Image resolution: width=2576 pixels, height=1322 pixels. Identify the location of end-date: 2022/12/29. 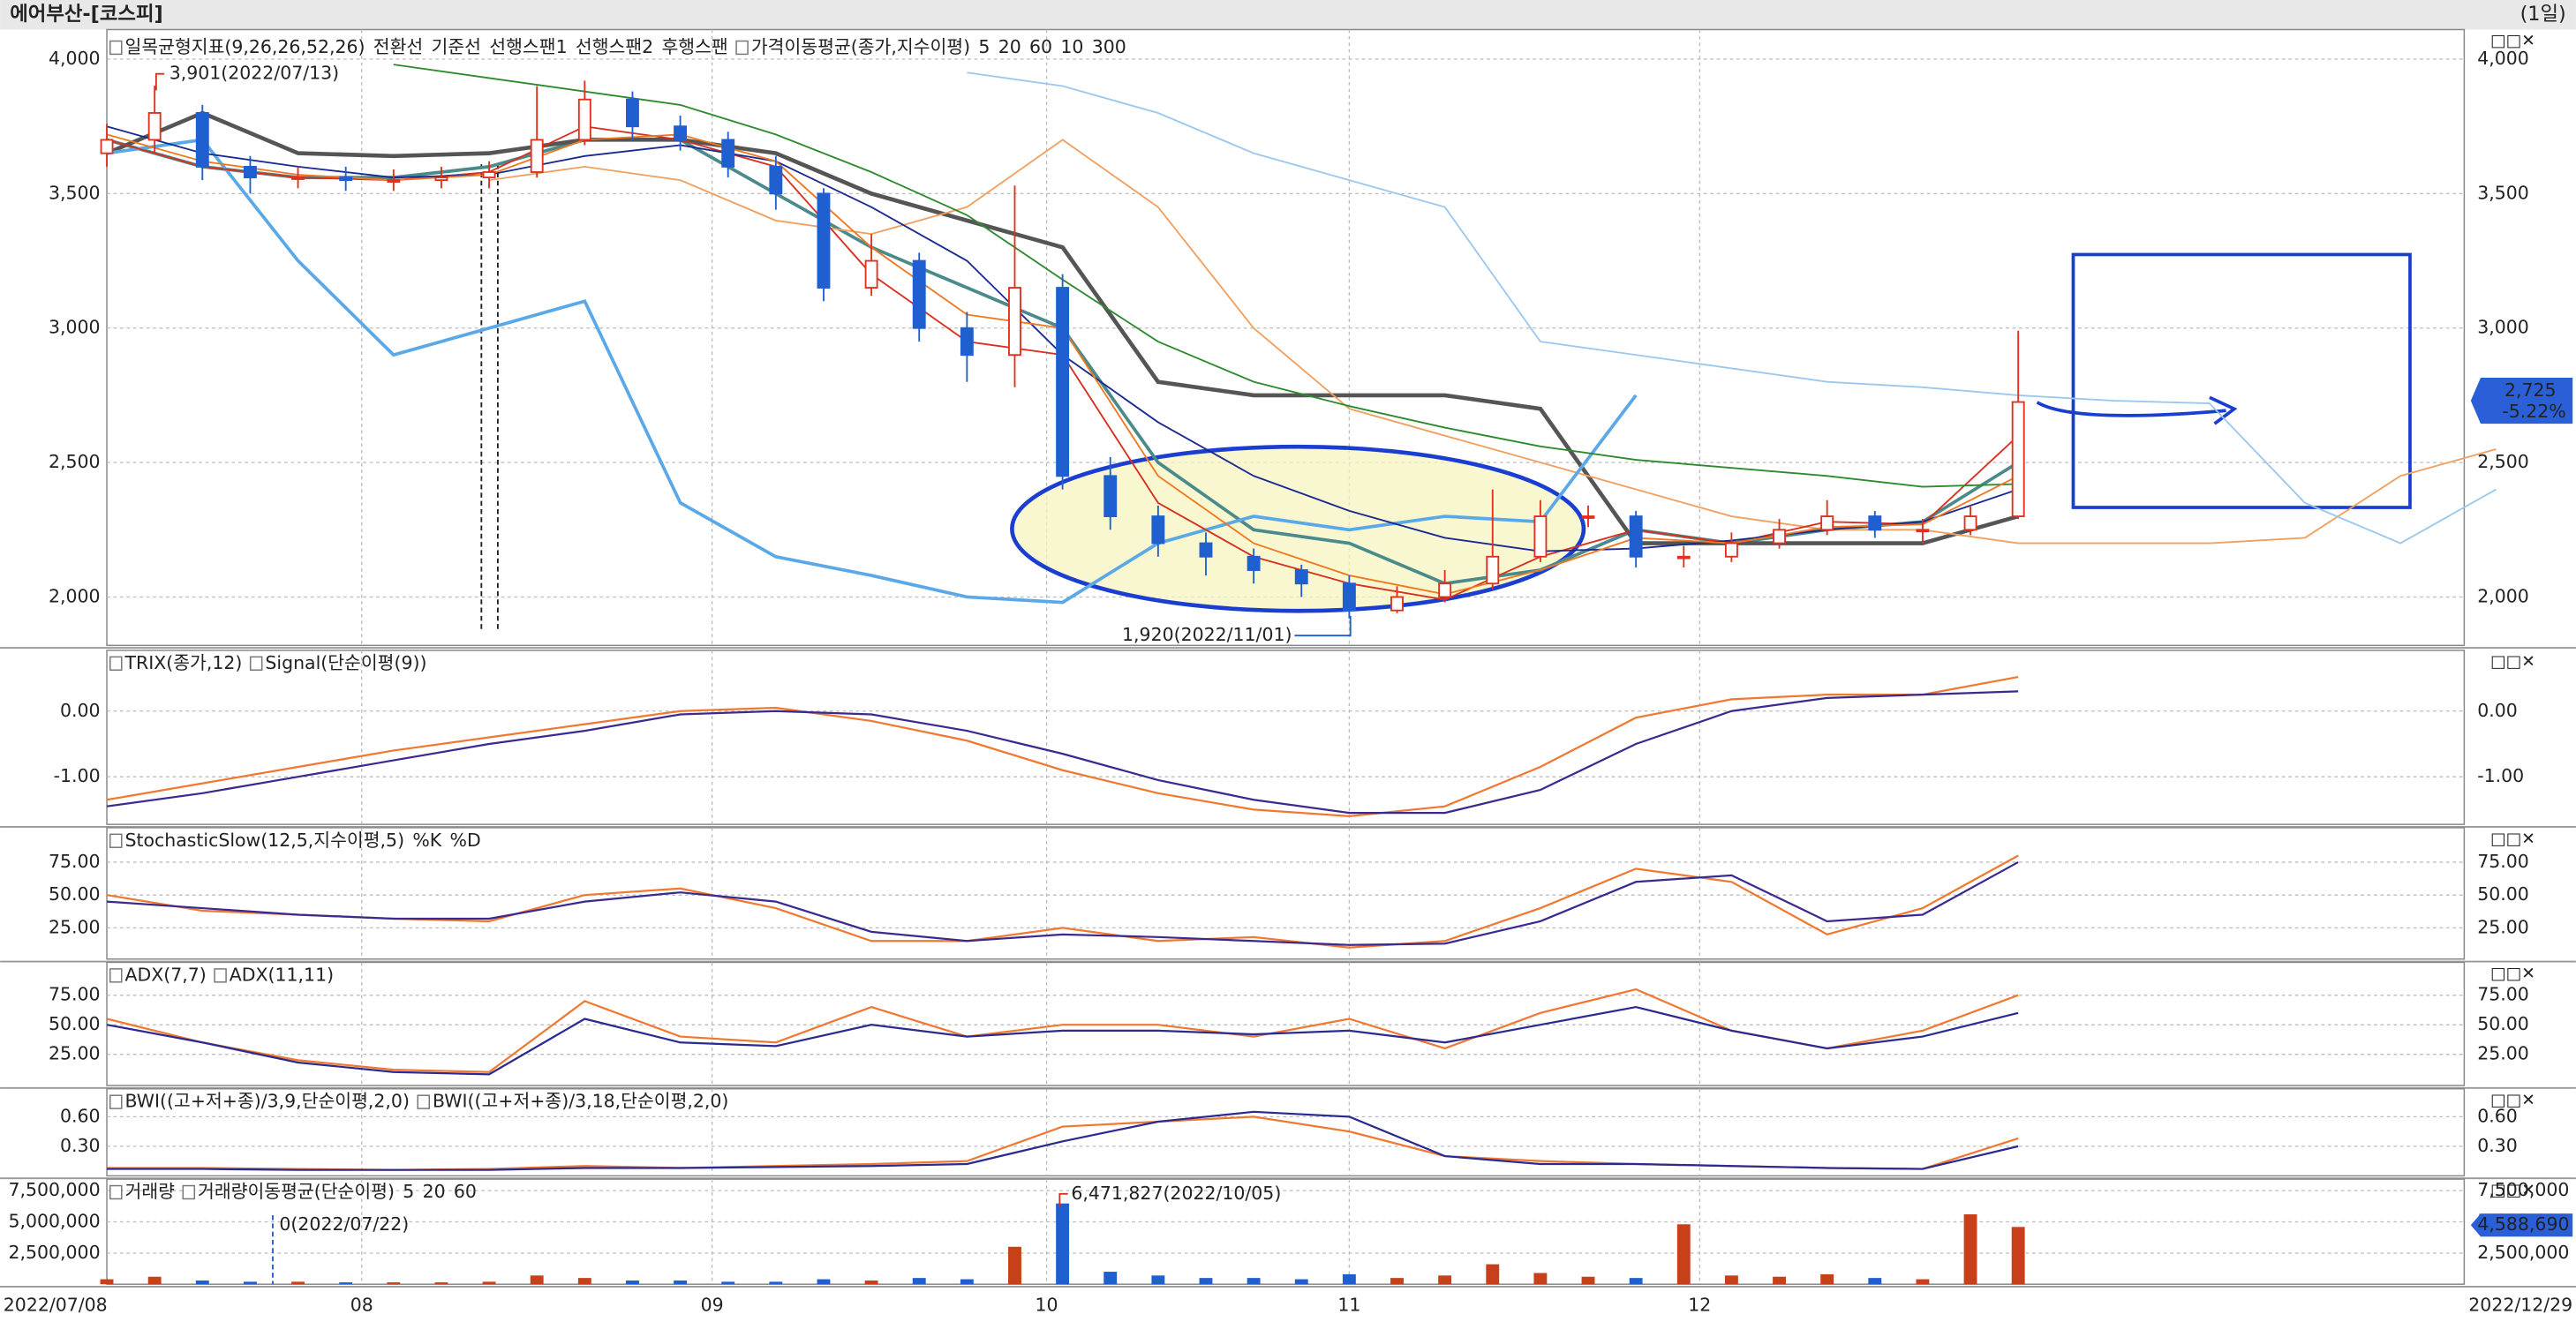
(2520, 1304).